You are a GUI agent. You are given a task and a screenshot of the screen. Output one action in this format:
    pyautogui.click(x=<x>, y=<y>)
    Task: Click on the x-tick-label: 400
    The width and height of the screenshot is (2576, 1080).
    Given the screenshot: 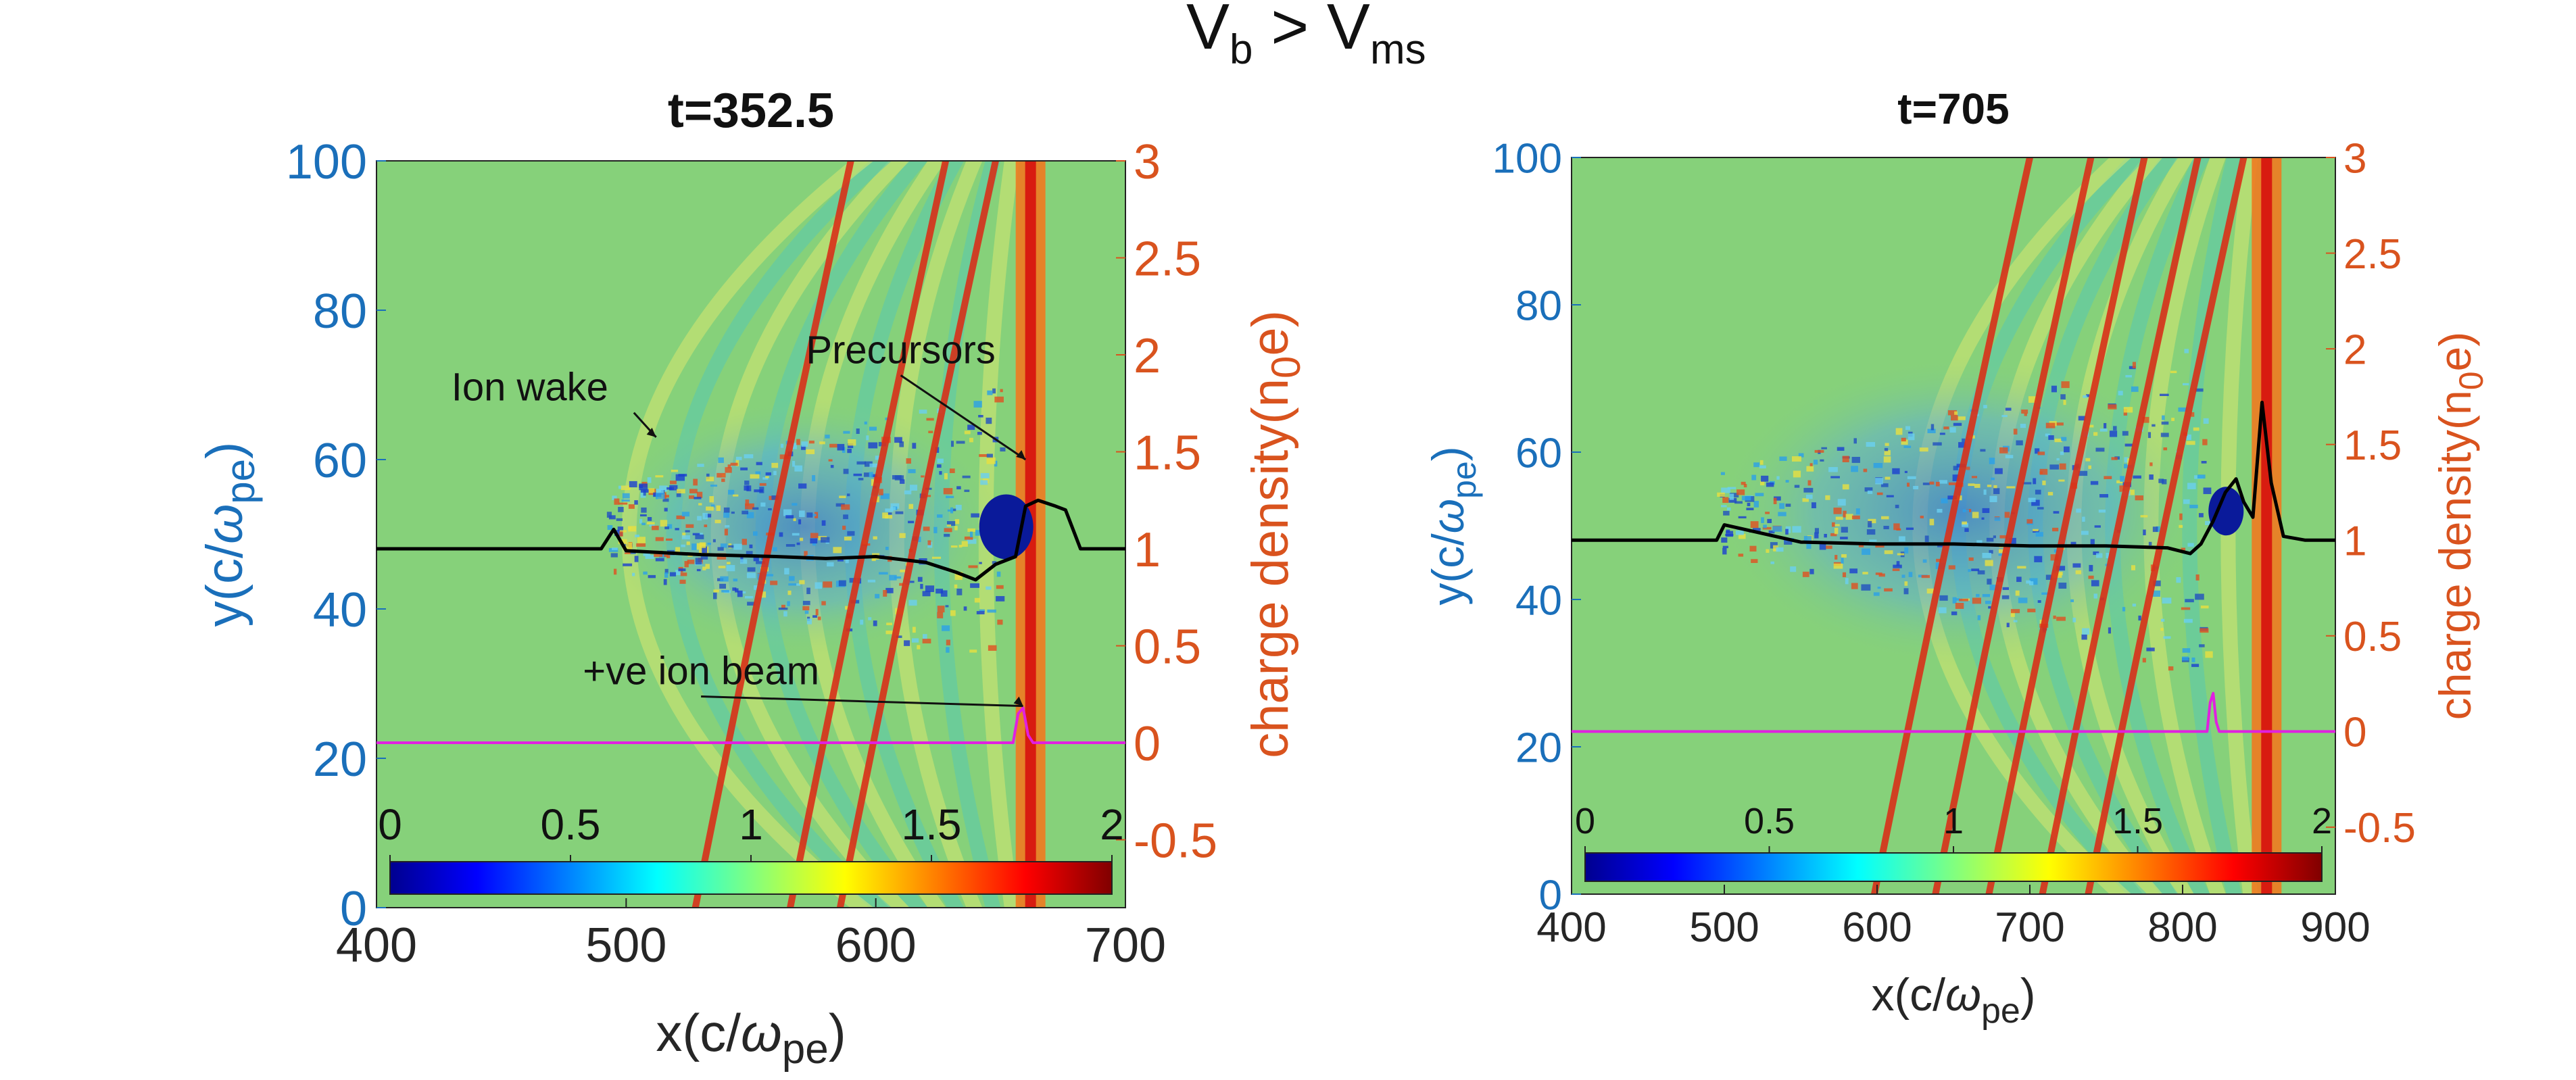 What is the action you would take?
    pyautogui.click(x=376, y=945)
    